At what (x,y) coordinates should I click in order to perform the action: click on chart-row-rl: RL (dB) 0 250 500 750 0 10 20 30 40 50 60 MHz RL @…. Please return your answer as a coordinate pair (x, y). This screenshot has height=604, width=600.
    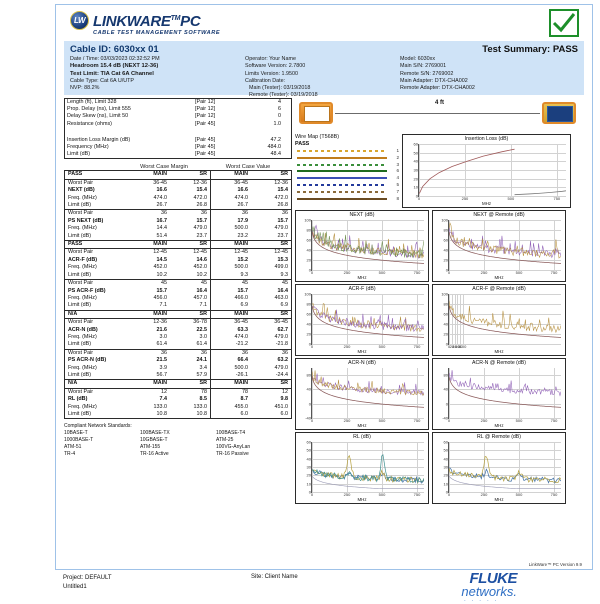
    Looking at the image, I should click on (439, 468).